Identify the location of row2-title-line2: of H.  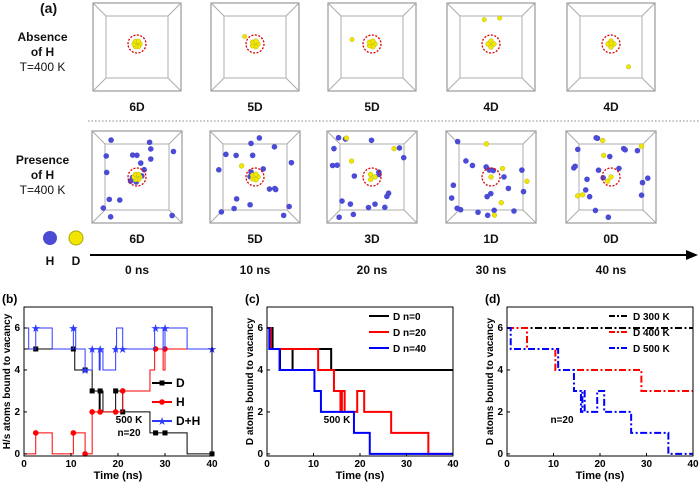
(42, 175).